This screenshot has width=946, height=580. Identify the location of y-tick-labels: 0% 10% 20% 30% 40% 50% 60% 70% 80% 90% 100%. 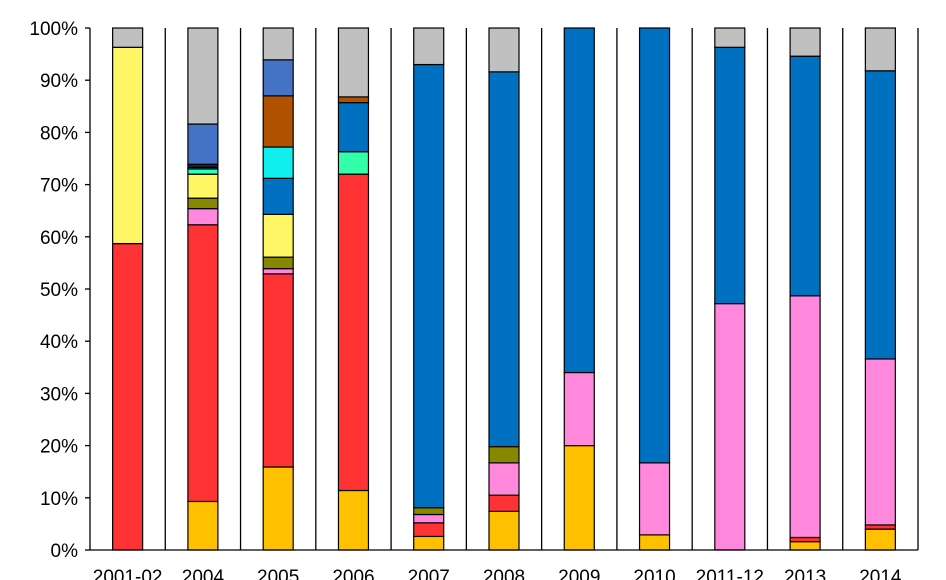
(53, 290).